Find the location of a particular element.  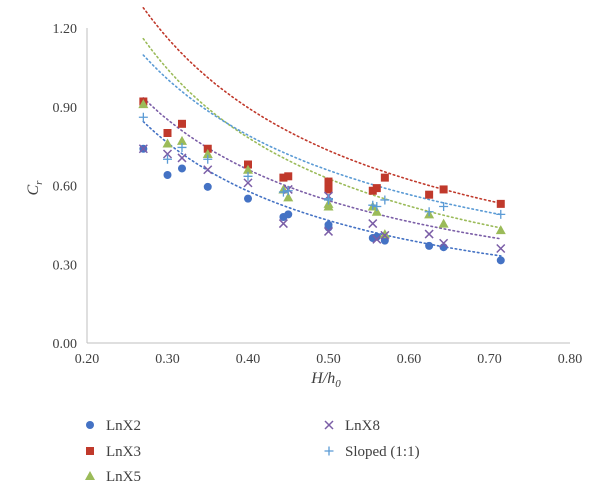

y-tick-label: 1.20 is located at coordinates (65, 29).